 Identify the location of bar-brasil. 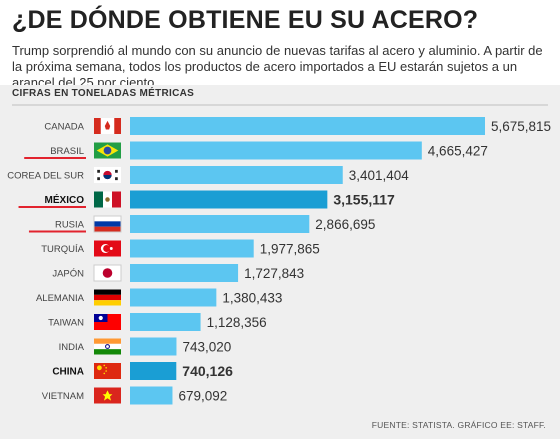
(276, 150).